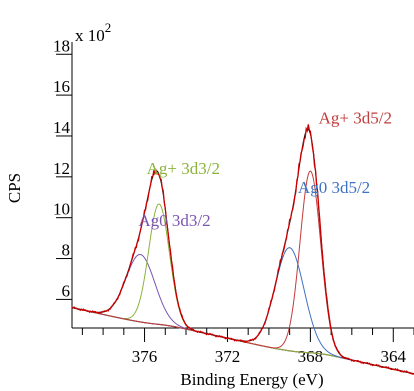  I want to click on x-tick-label-3: 364, so click(394, 356).